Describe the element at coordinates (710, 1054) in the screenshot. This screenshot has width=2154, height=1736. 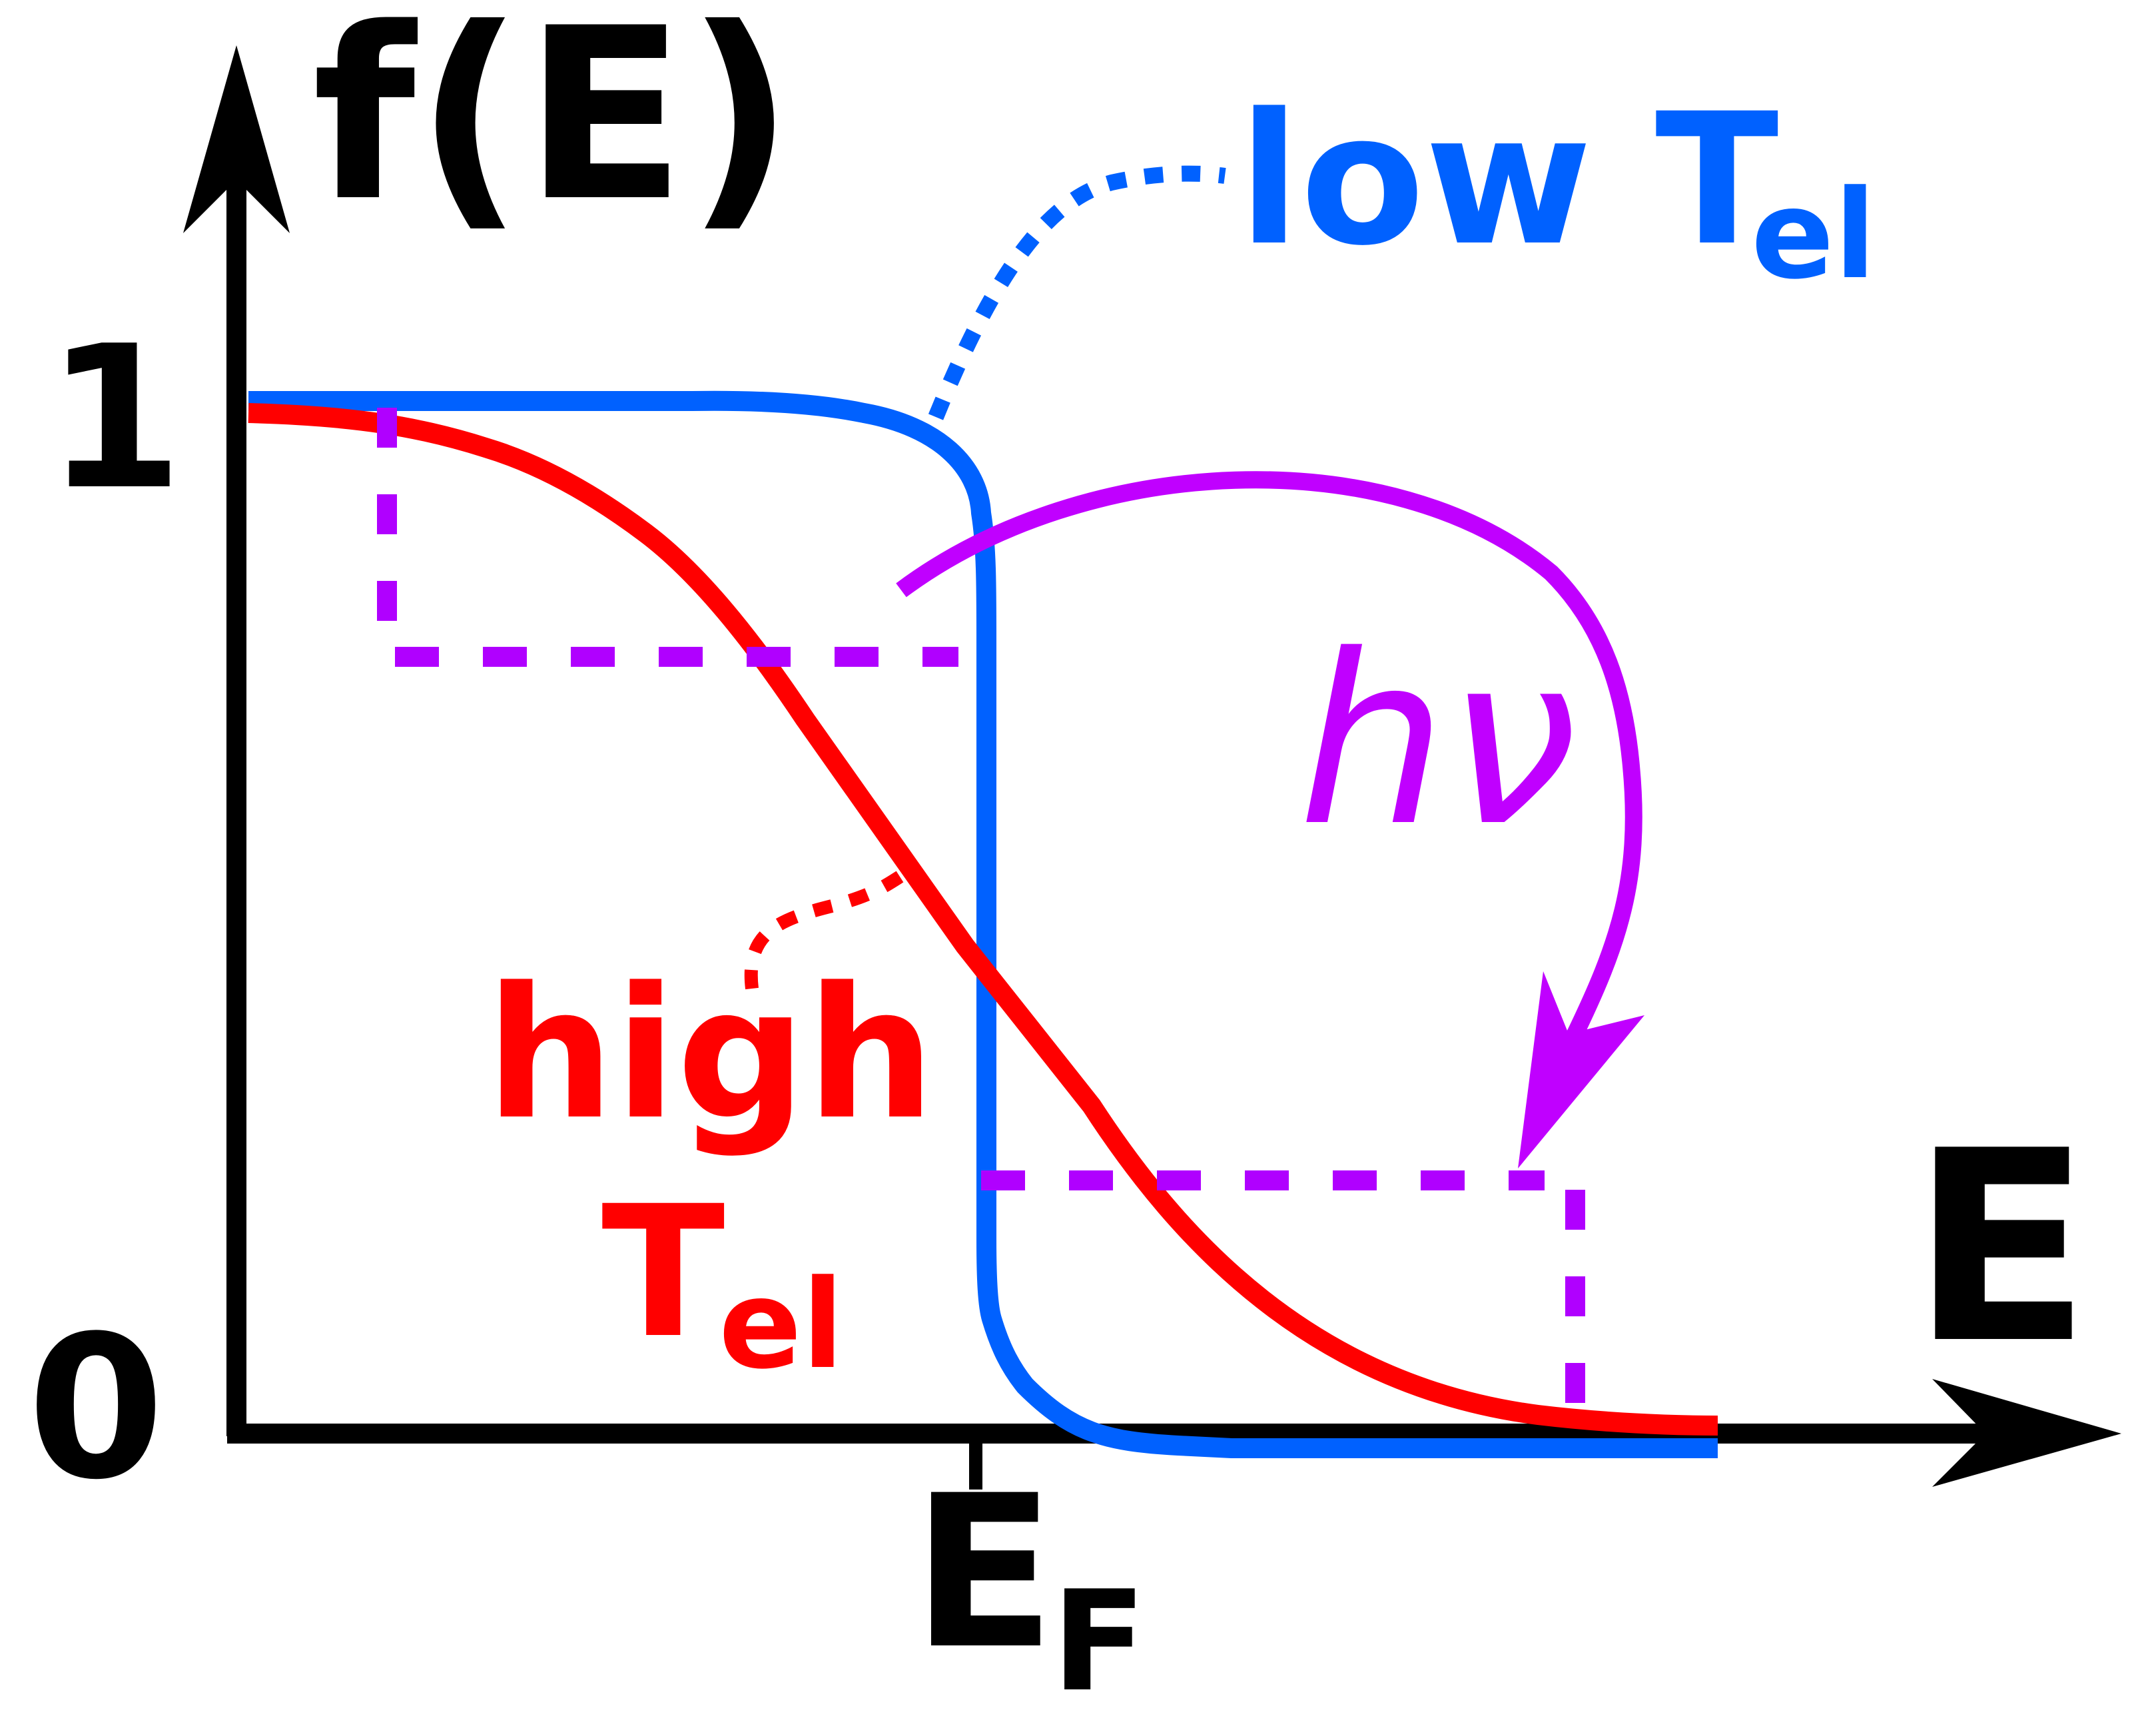
I see `high-temperature-label: high` at that location.